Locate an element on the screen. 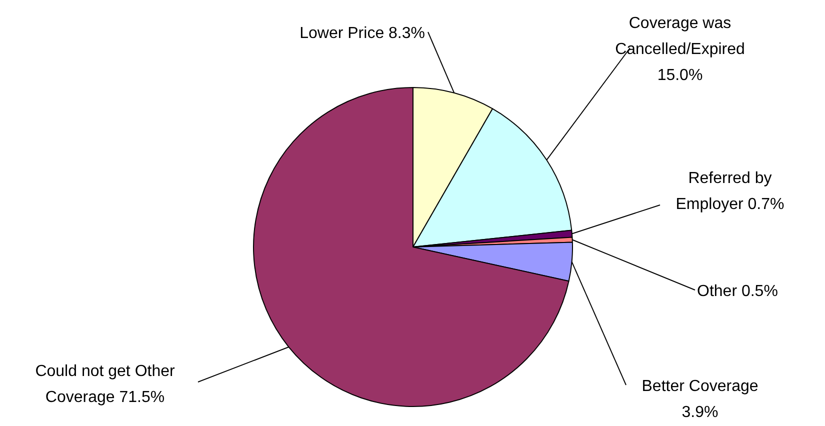  slice-label: Referred by Employer 0.7% is located at coordinates (730, 191).